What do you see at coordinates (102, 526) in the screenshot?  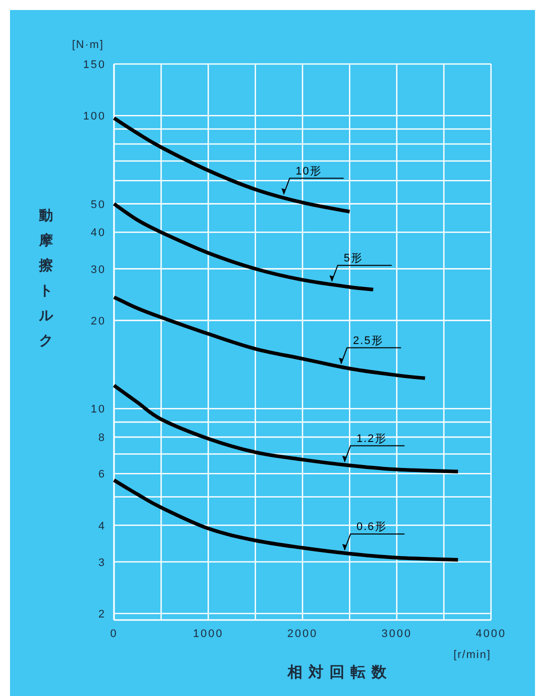 I see `y-tick-label: 4` at bounding box center [102, 526].